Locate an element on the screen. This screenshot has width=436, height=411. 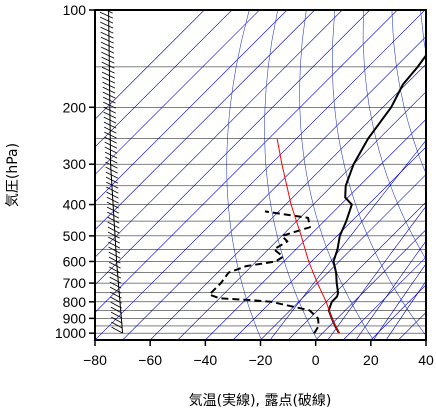
wind-barb-staff is located at coordinates (116, 172).